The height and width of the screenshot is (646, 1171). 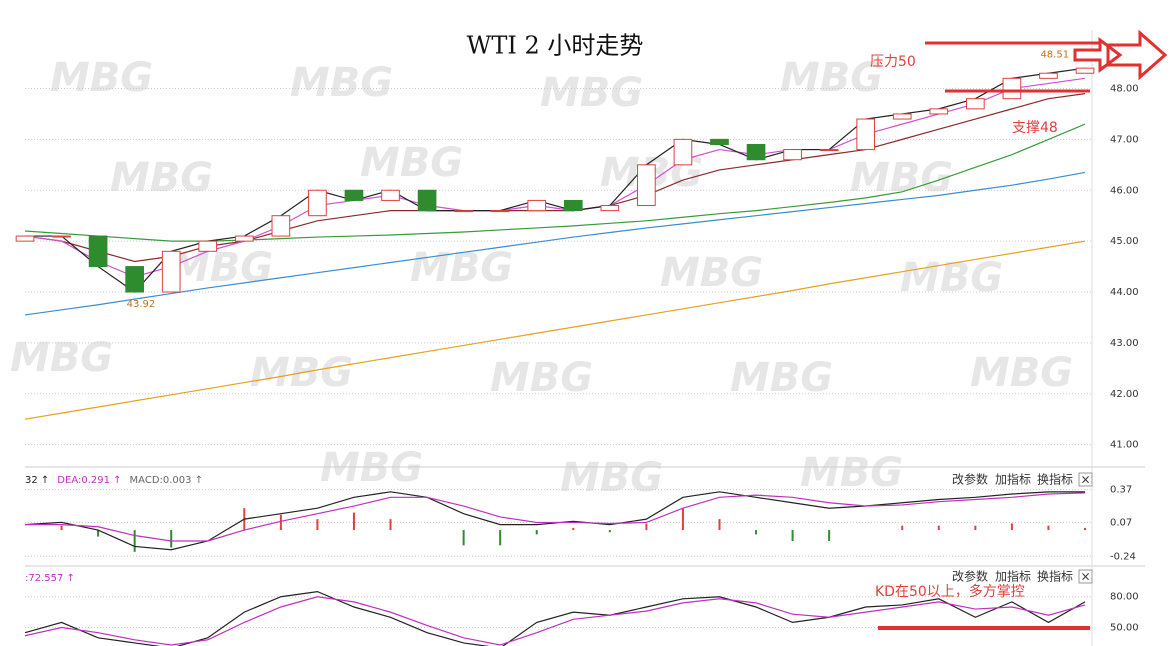 What do you see at coordinates (950, 591) in the screenshot?
I see `kd-note: KD在50以上，多方掌控` at bounding box center [950, 591].